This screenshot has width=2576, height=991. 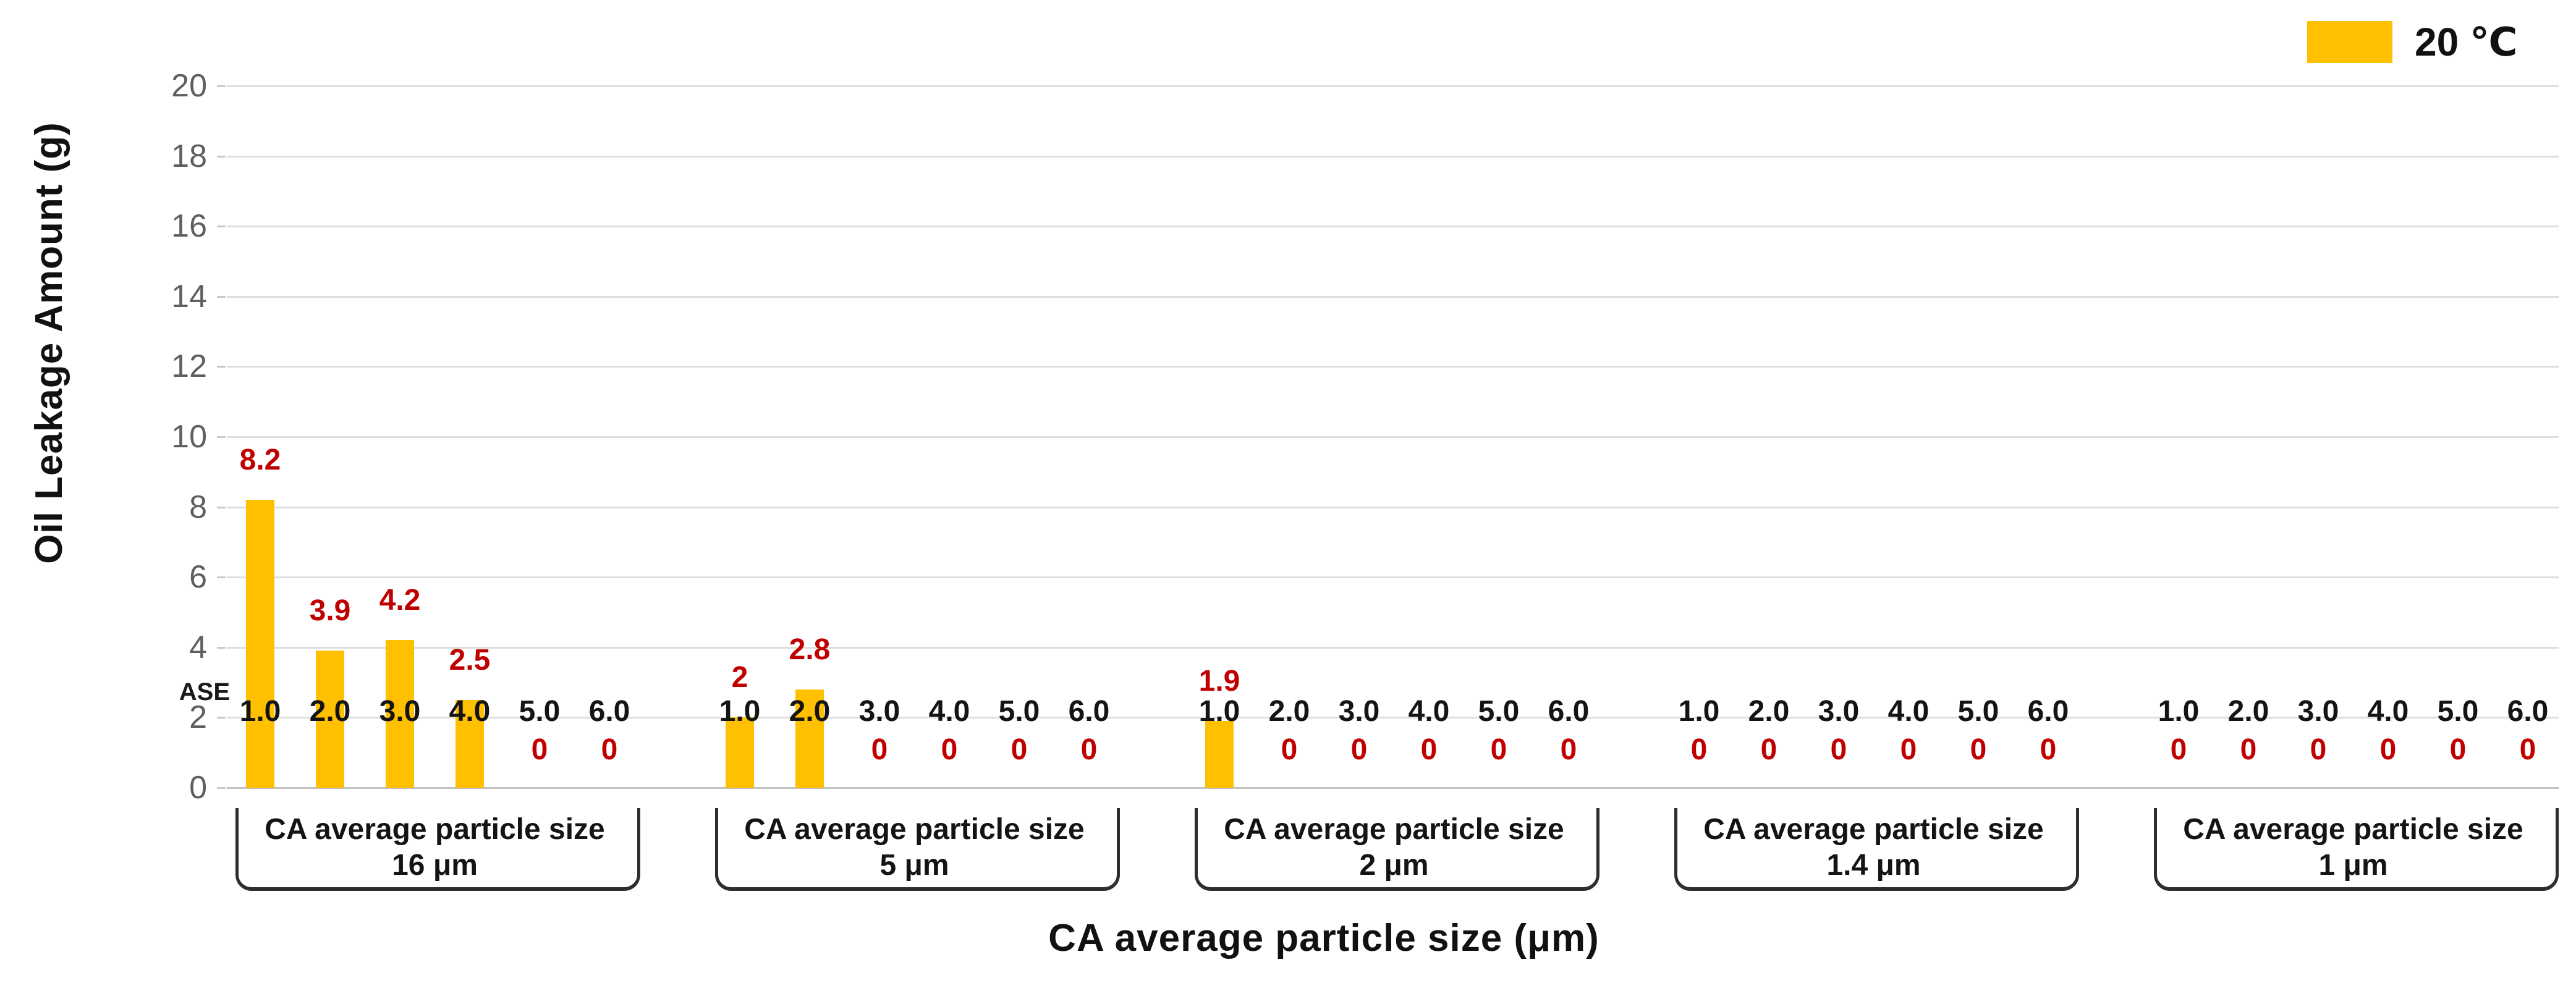 I want to click on bar-group2-ase1, so click(x=740, y=753).